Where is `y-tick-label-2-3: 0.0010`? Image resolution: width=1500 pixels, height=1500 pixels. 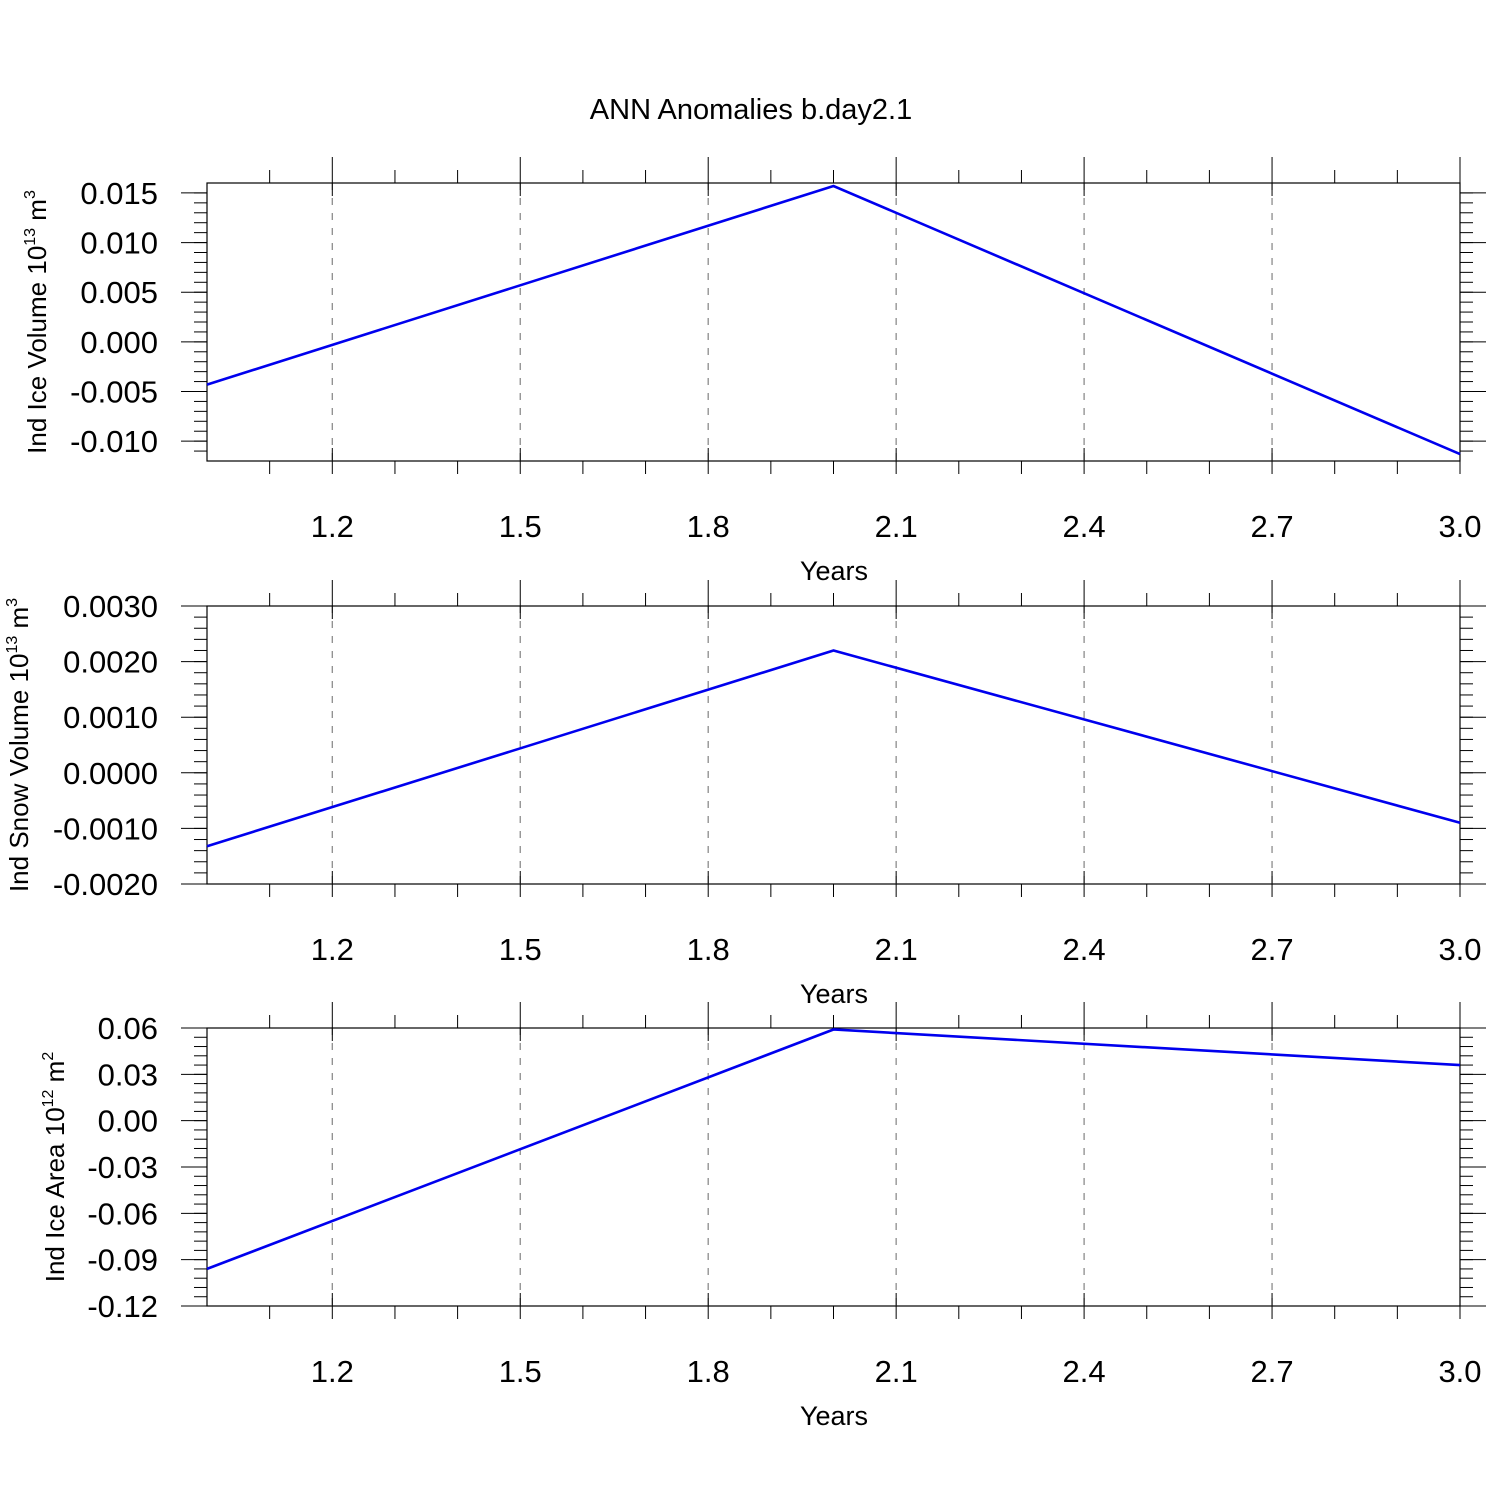 y-tick-label-2-3: 0.0010 is located at coordinates (110, 717).